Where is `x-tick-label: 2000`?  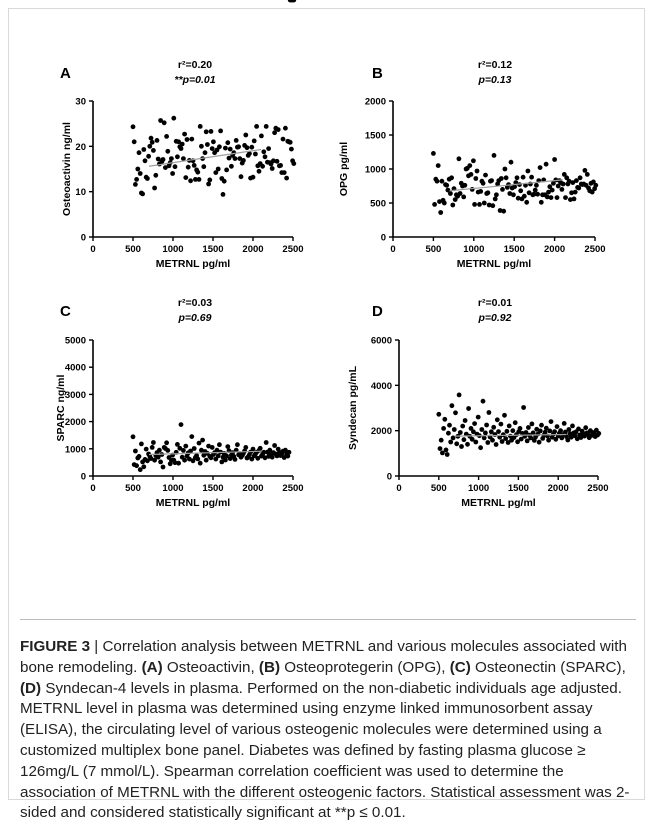 x-tick-label: 2000 is located at coordinates (558, 488).